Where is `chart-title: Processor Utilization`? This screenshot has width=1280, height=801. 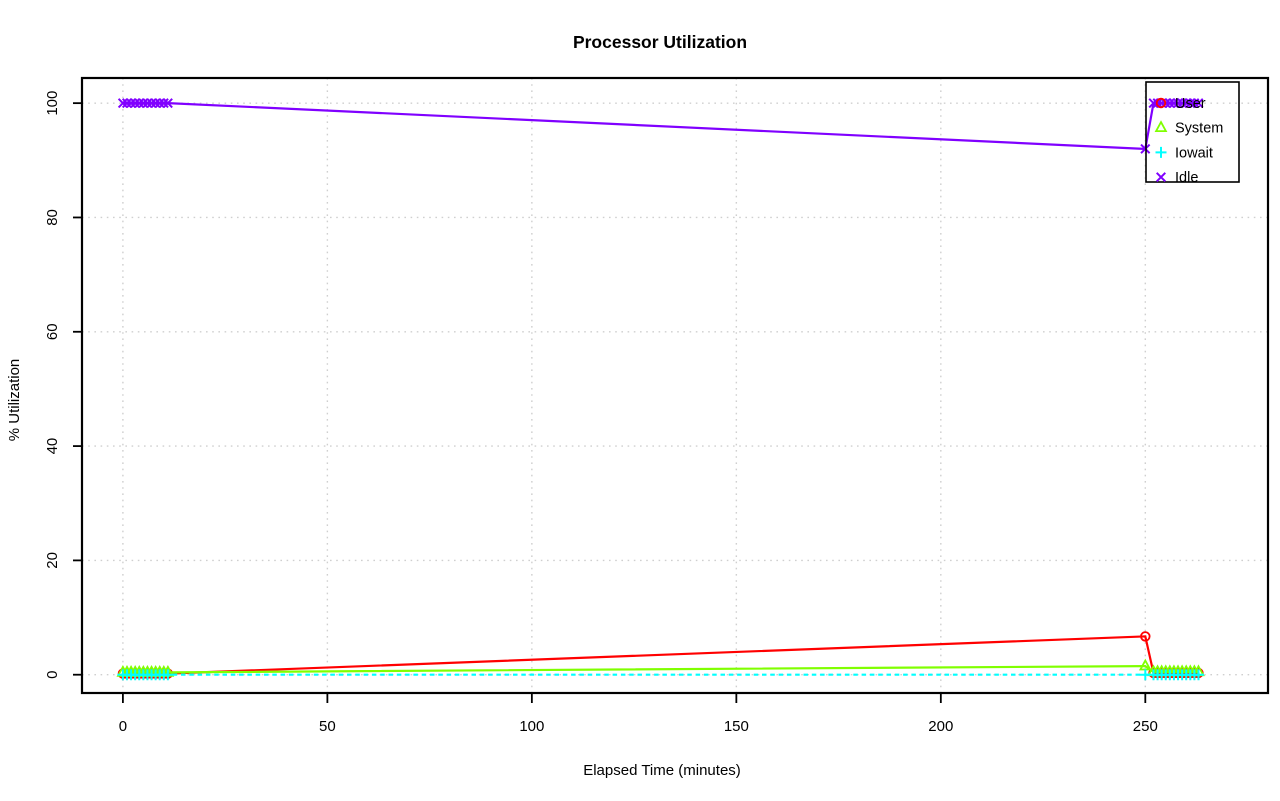 chart-title: Processor Utilization is located at coordinates (660, 42).